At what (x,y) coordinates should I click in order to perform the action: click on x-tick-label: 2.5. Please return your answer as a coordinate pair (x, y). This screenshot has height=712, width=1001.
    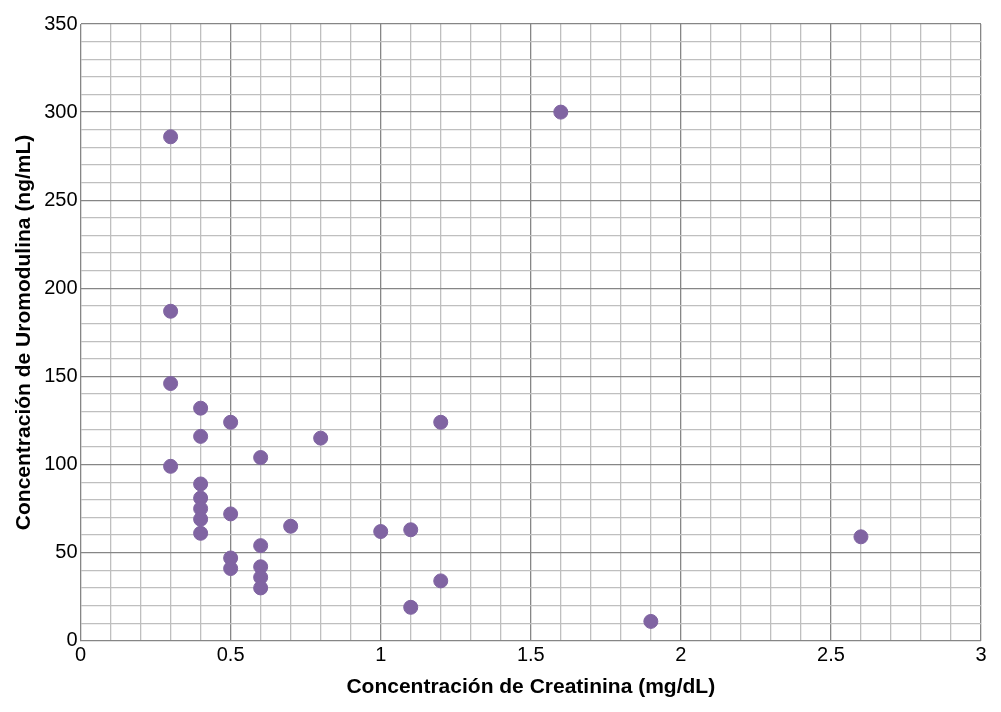
    Looking at the image, I should click on (831, 654).